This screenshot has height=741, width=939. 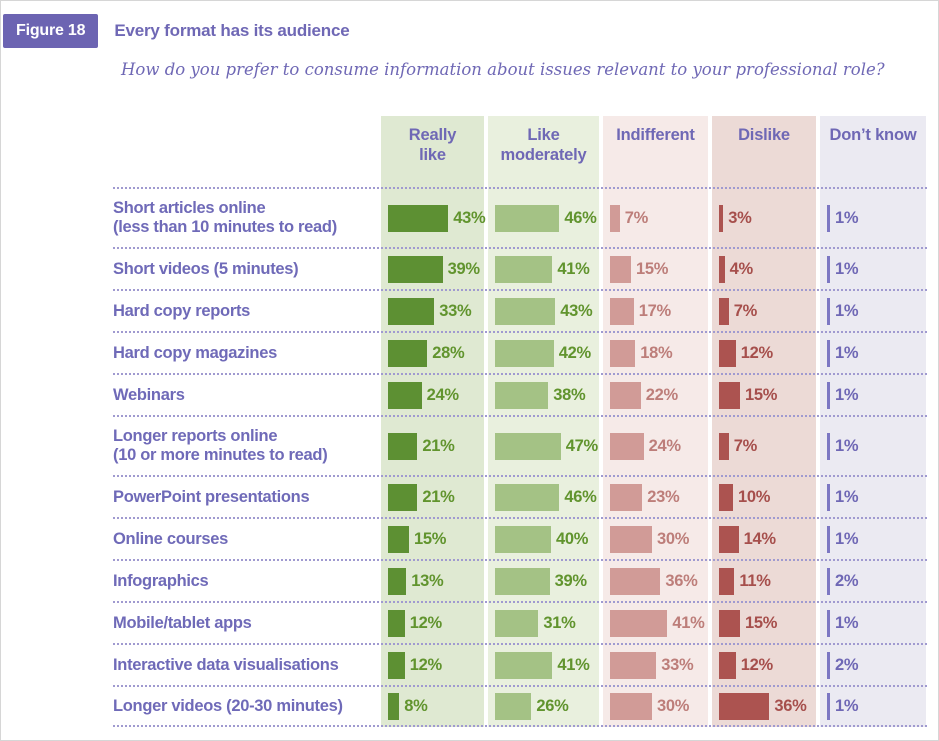 I want to click on bar-cell-dislike: 10%, so click(x=764, y=497).